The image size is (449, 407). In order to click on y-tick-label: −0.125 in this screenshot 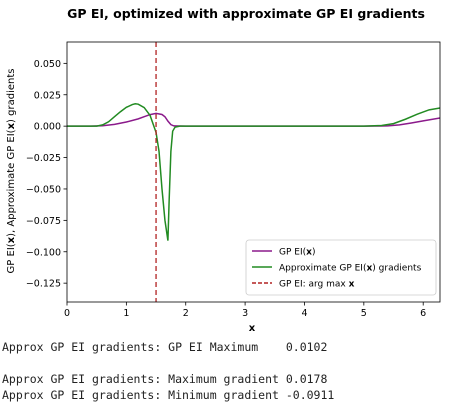, I will do `click(43, 284)`.